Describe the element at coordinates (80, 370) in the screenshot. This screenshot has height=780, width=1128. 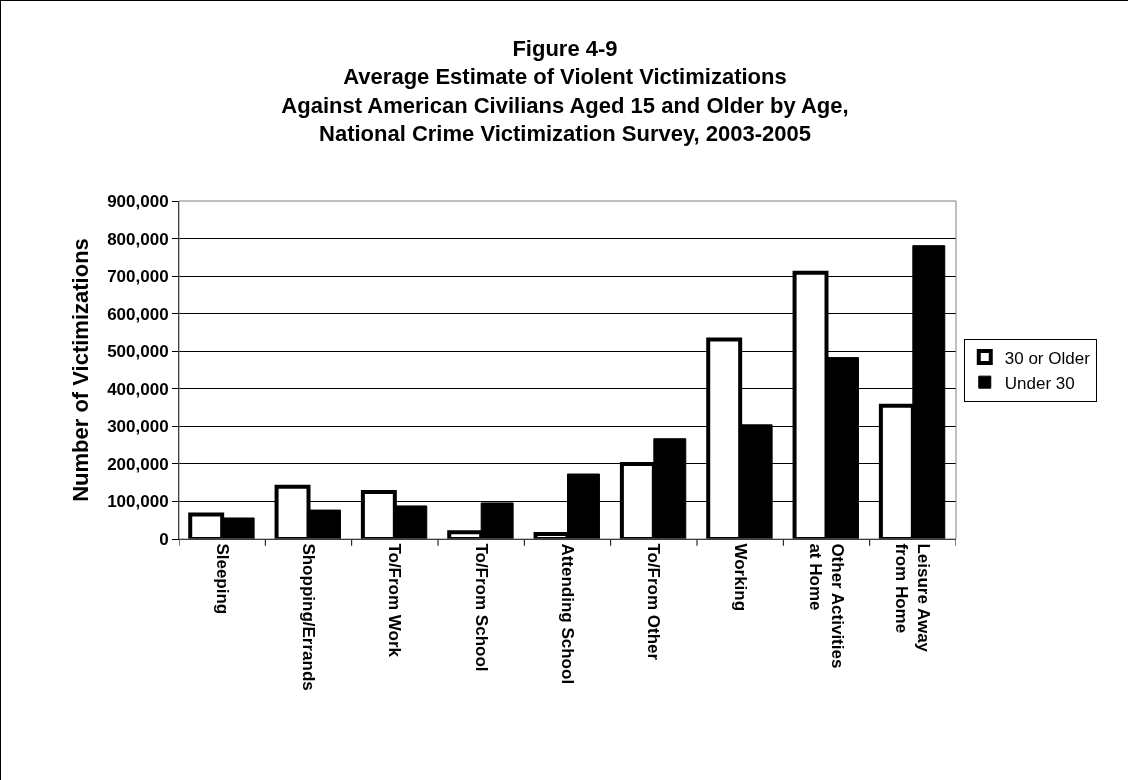
I see `y-axis-title: Number of Victimizations` at that location.